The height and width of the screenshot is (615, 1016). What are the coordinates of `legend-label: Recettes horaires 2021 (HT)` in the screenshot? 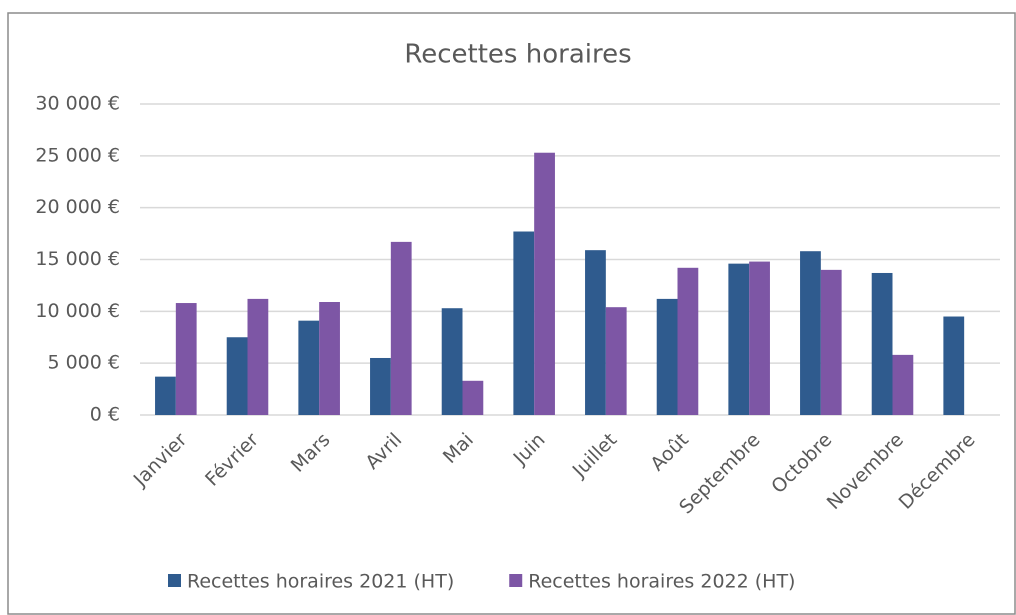 It's located at (320, 582).